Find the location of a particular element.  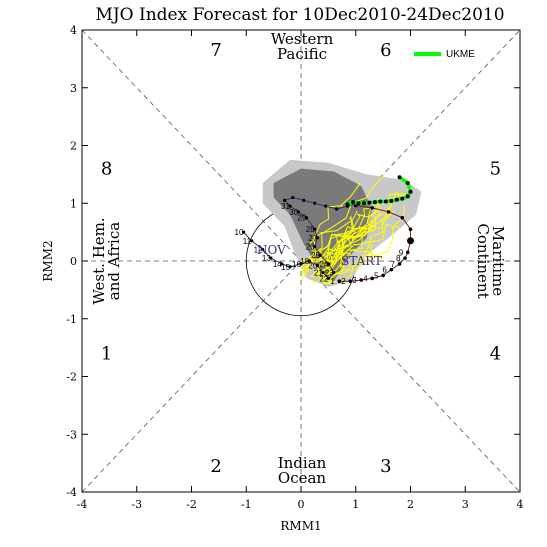

x-tick-label: 0 is located at coordinates (301, 504).